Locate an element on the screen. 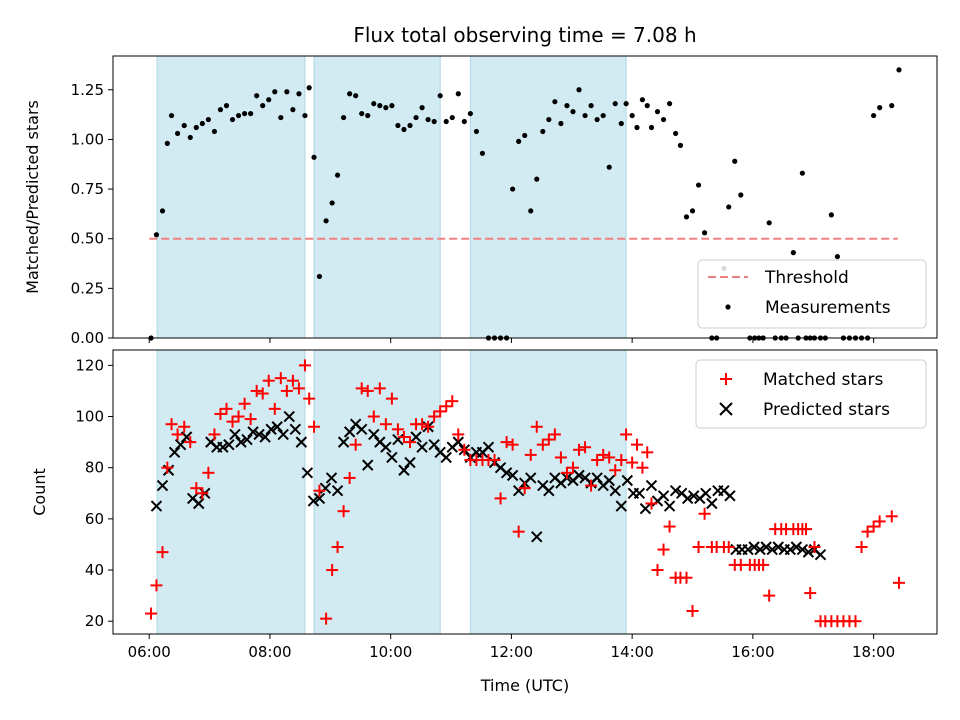 This screenshot has height=720, width=960. ylabel-ratio: Matched/Predicted stars is located at coordinates (32, 197).